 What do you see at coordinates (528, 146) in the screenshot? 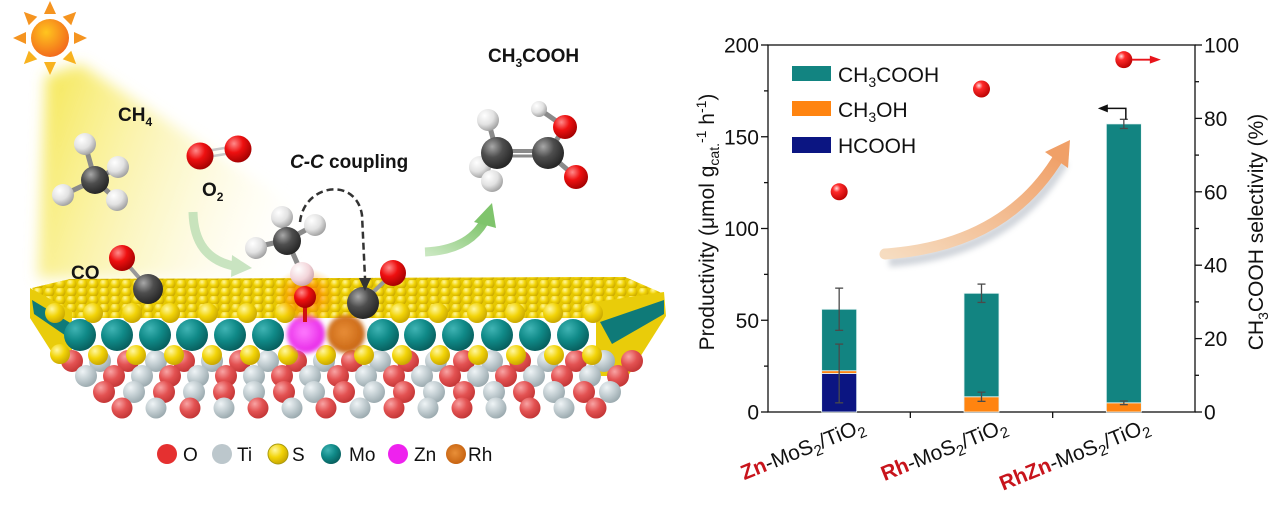
I see `acetic-acid-molecule` at bounding box center [528, 146].